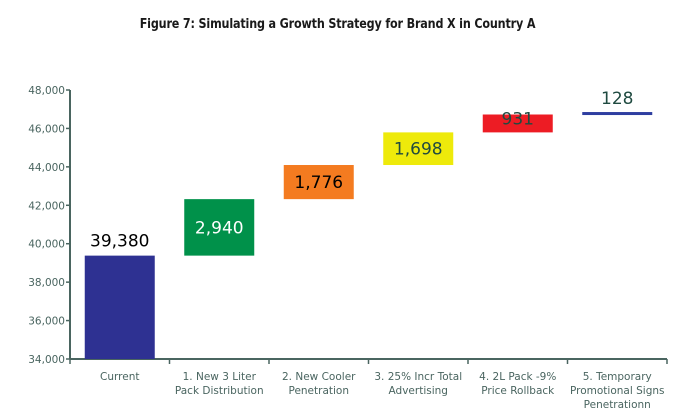 The image size is (675, 420). Describe the element at coordinates (220, 377) in the screenshot. I see `x-category-label: 1. New 3 Liter` at that location.